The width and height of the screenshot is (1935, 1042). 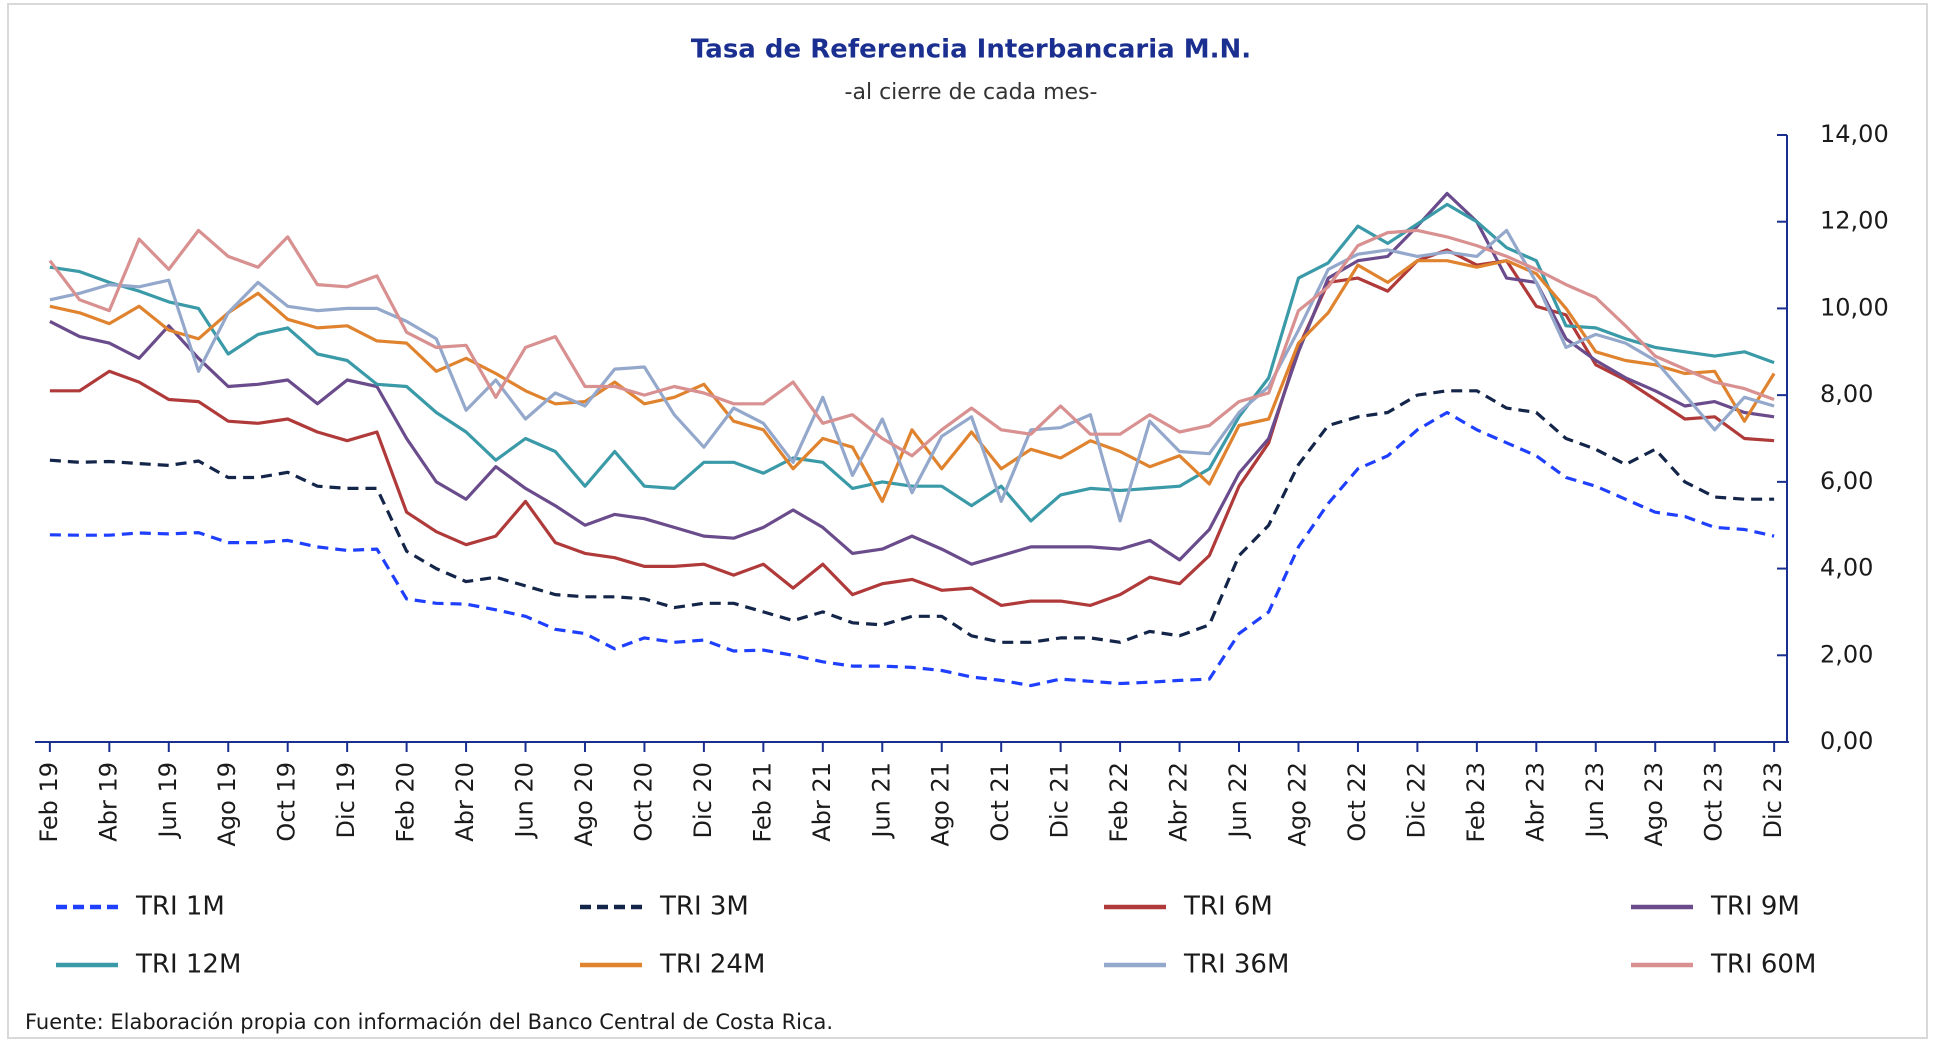 What do you see at coordinates (1846, 568) in the screenshot?
I see `y-tick-label: 4,00` at bounding box center [1846, 568].